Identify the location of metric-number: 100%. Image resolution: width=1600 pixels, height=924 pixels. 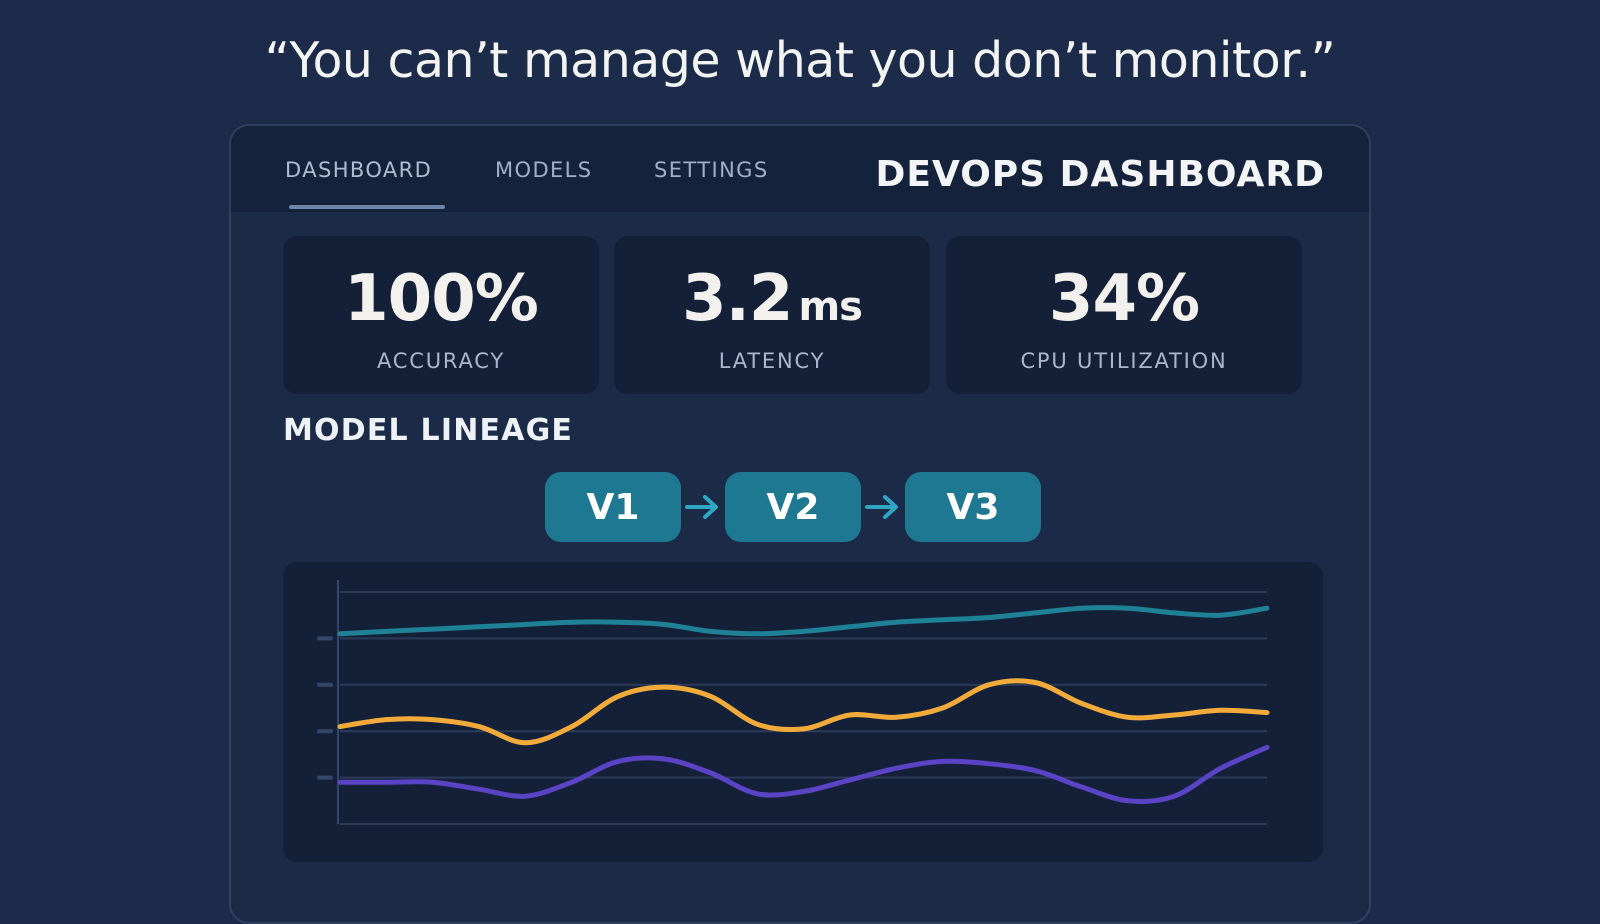
(441, 299).